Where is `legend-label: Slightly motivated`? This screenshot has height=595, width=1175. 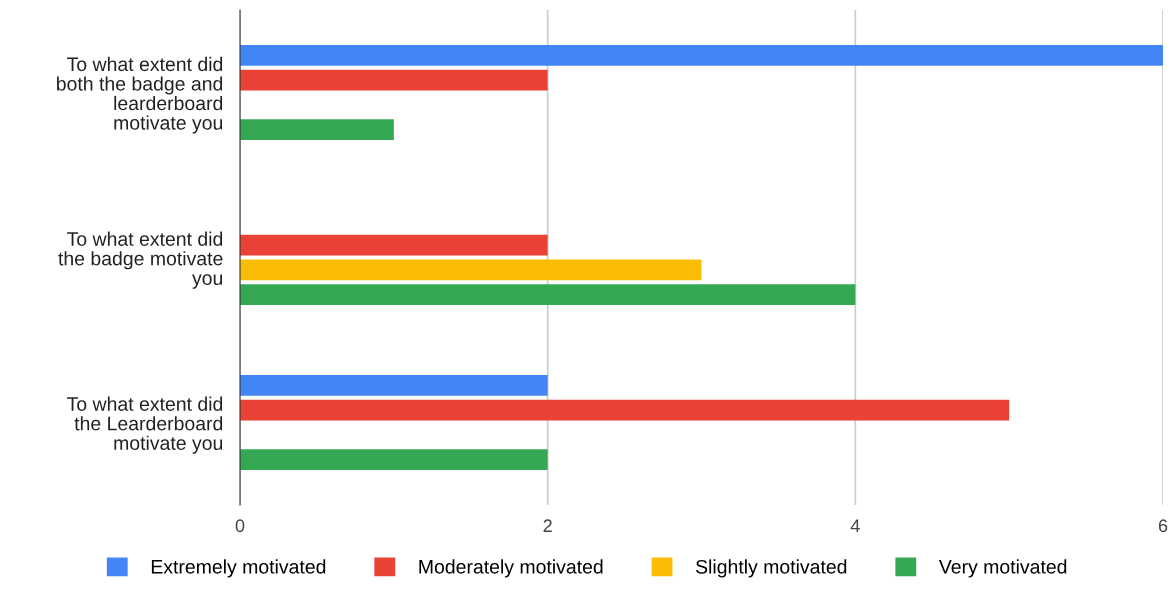 legend-label: Slightly motivated is located at coordinates (771, 568).